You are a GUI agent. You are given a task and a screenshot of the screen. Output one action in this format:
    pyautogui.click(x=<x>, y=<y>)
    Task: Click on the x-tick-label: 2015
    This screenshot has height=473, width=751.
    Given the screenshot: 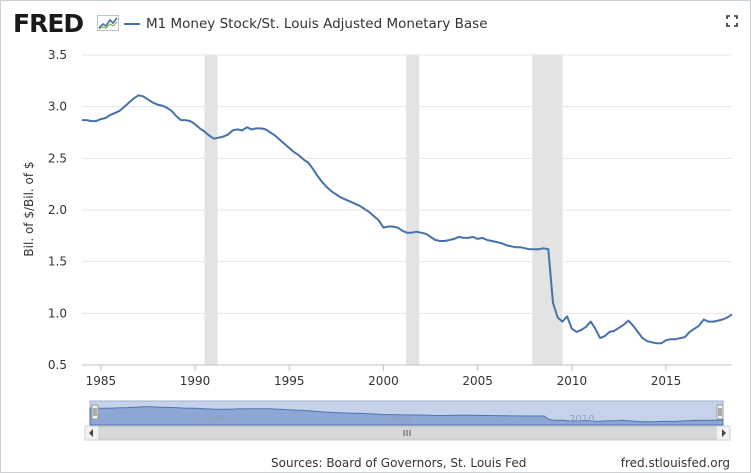 What is the action you would take?
    pyautogui.click(x=666, y=381)
    